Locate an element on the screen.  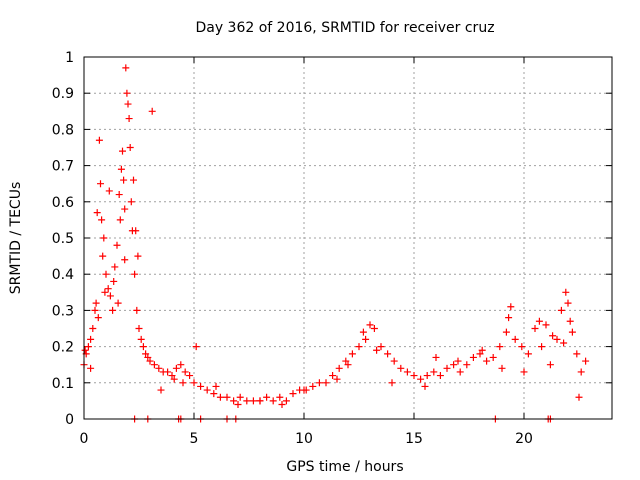
x-tick-label: 10 is located at coordinates (304, 439).